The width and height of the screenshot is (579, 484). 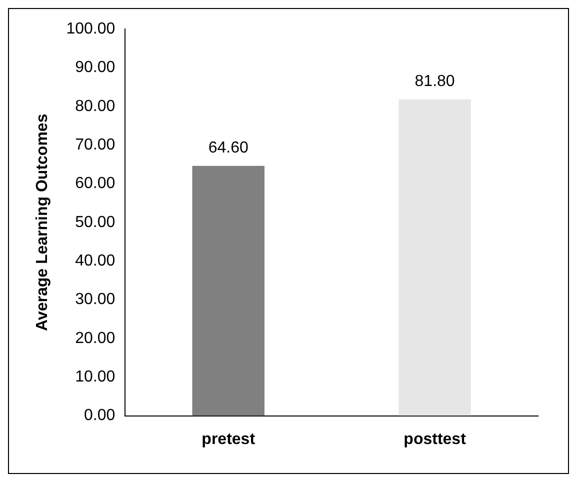 What do you see at coordinates (95, 377) in the screenshot?
I see `y-tick-label: 10.00` at bounding box center [95, 377].